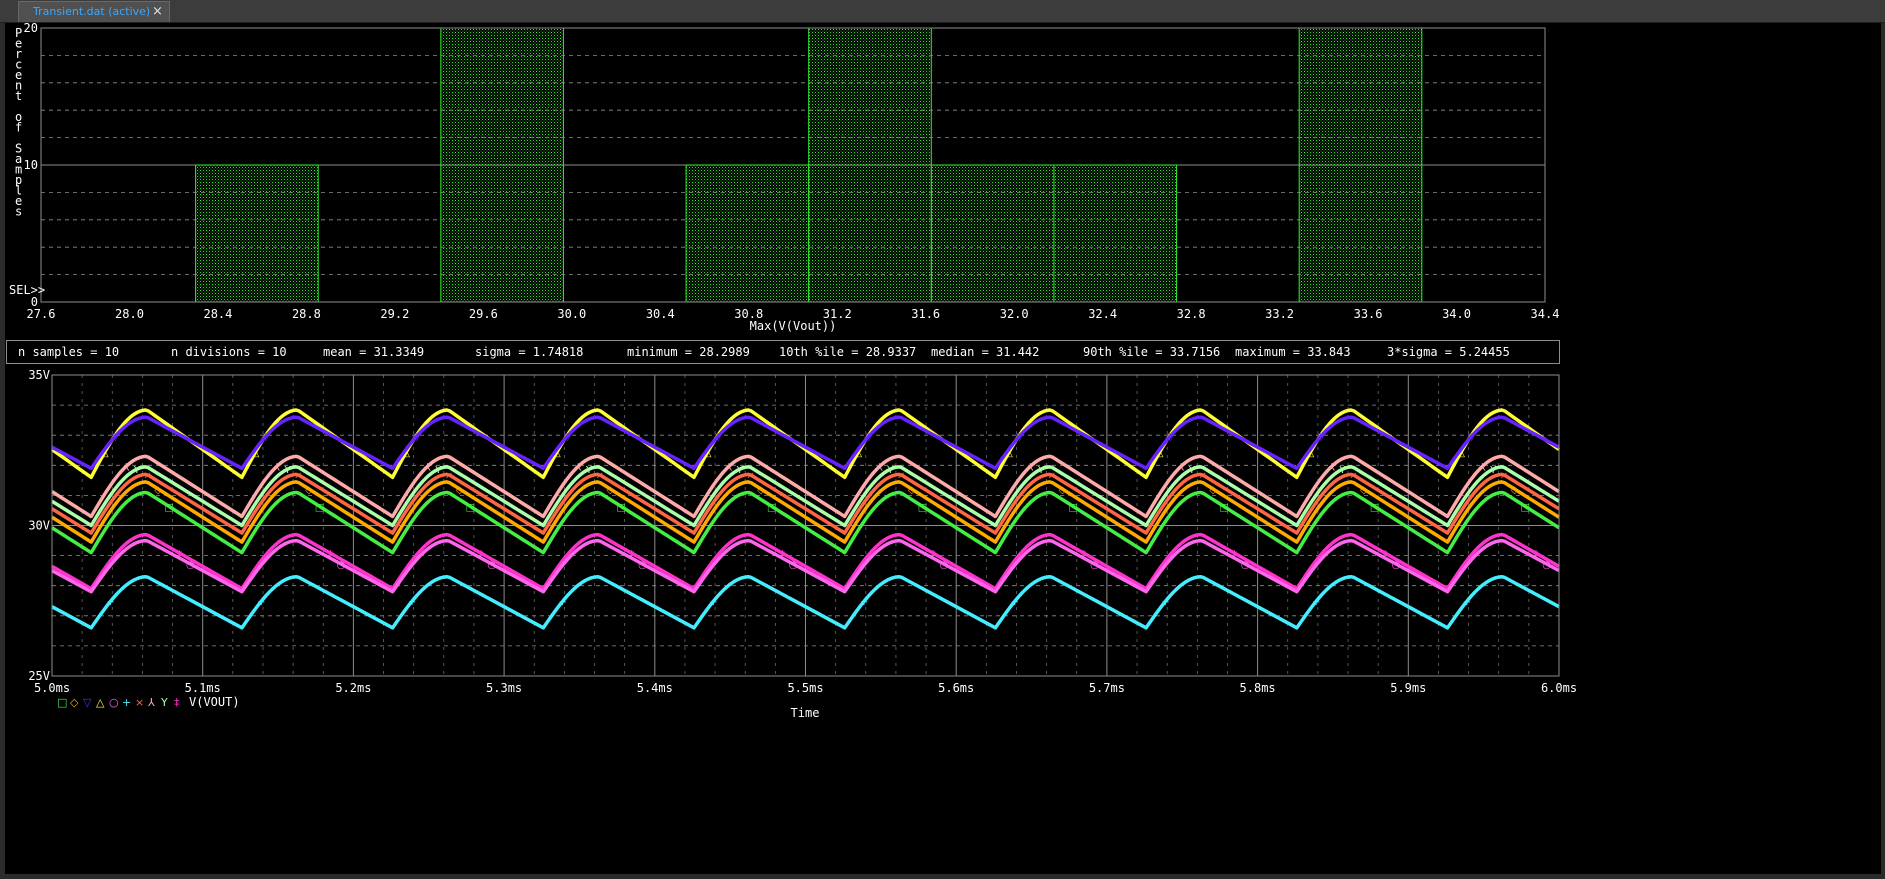  What do you see at coordinates (847, 352) in the screenshot?
I see `stat-10th-percentile: 10th %ile = 28.9337` at bounding box center [847, 352].